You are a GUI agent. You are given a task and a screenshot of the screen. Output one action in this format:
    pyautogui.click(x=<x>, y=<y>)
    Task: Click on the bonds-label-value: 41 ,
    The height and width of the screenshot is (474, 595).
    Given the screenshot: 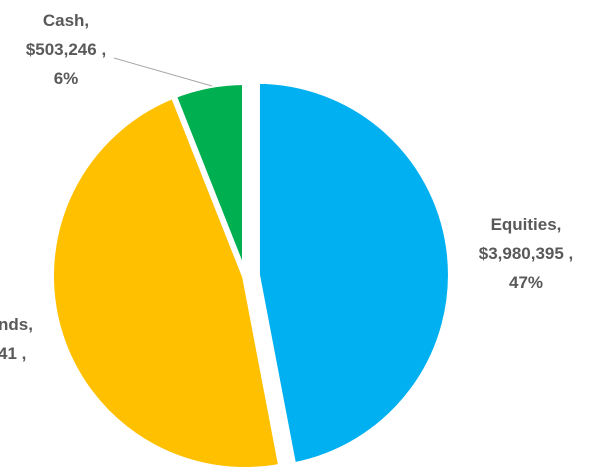 What is the action you would take?
    pyautogui.click(x=13, y=353)
    